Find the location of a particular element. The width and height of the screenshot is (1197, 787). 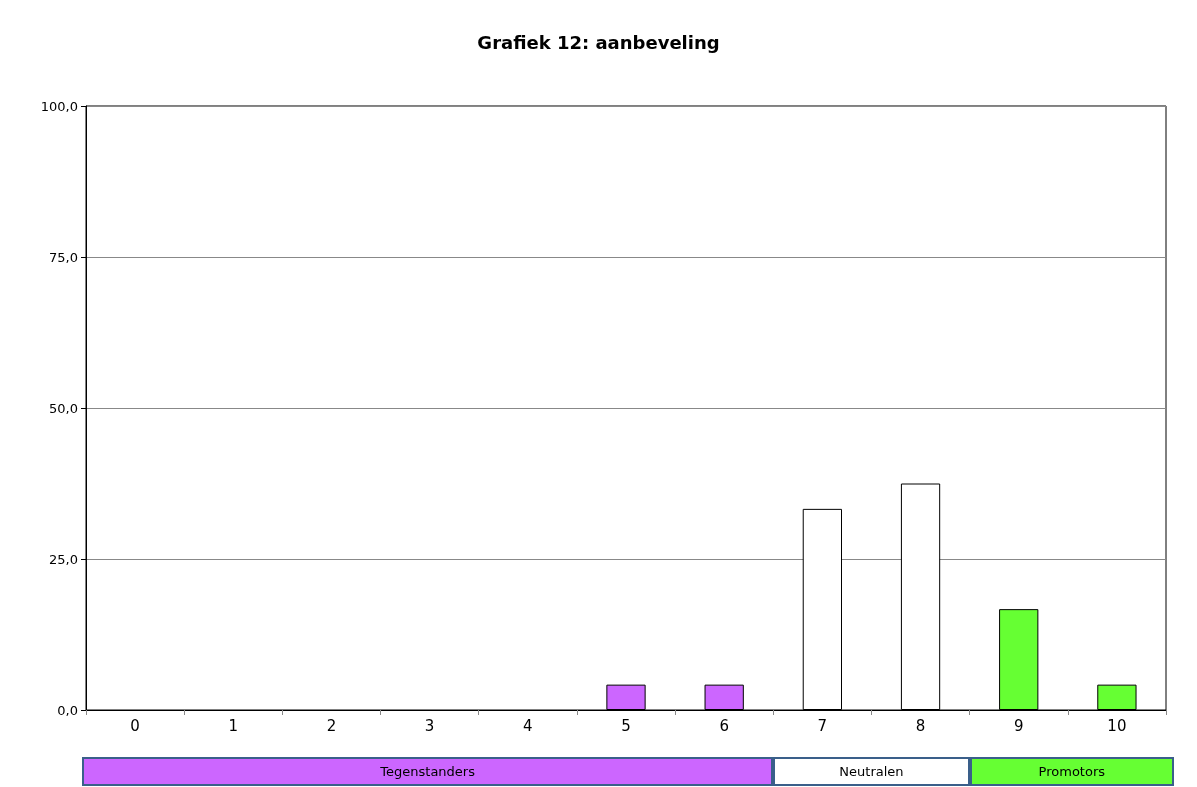

x-tick-label: 1 is located at coordinates (233, 725).